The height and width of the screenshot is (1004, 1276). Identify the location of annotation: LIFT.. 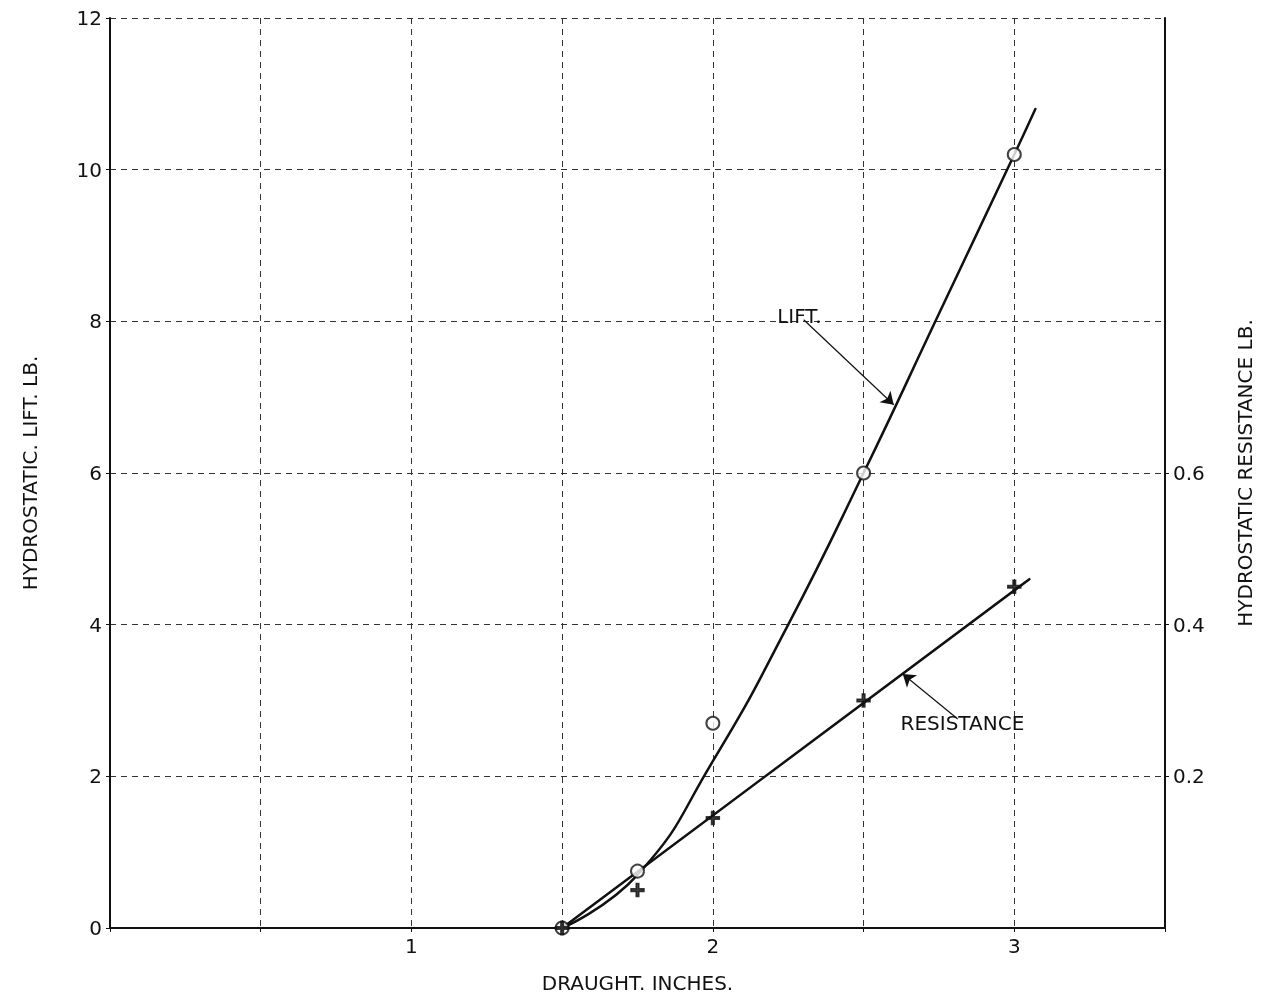
(799, 315).